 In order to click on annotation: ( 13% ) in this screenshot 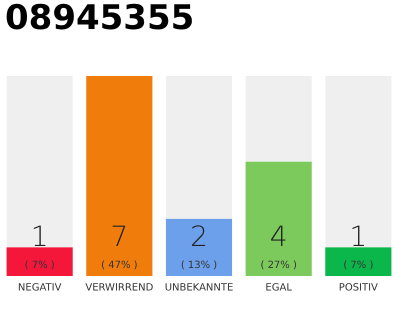, I will do `click(199, 265)`.